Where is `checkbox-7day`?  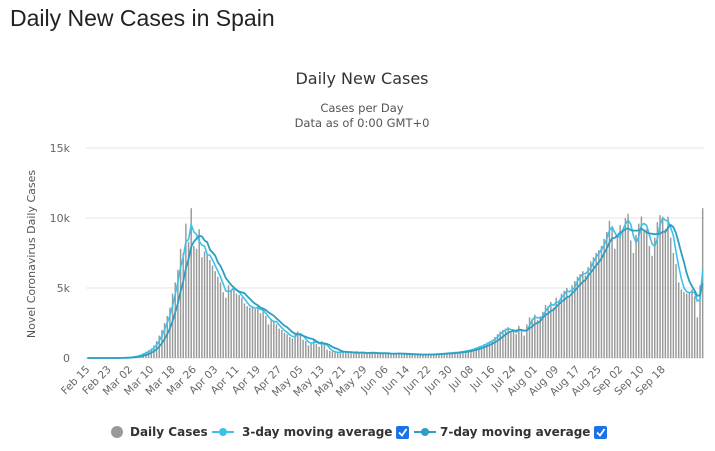 checkbox-7day is located at coordinates (600, 432).